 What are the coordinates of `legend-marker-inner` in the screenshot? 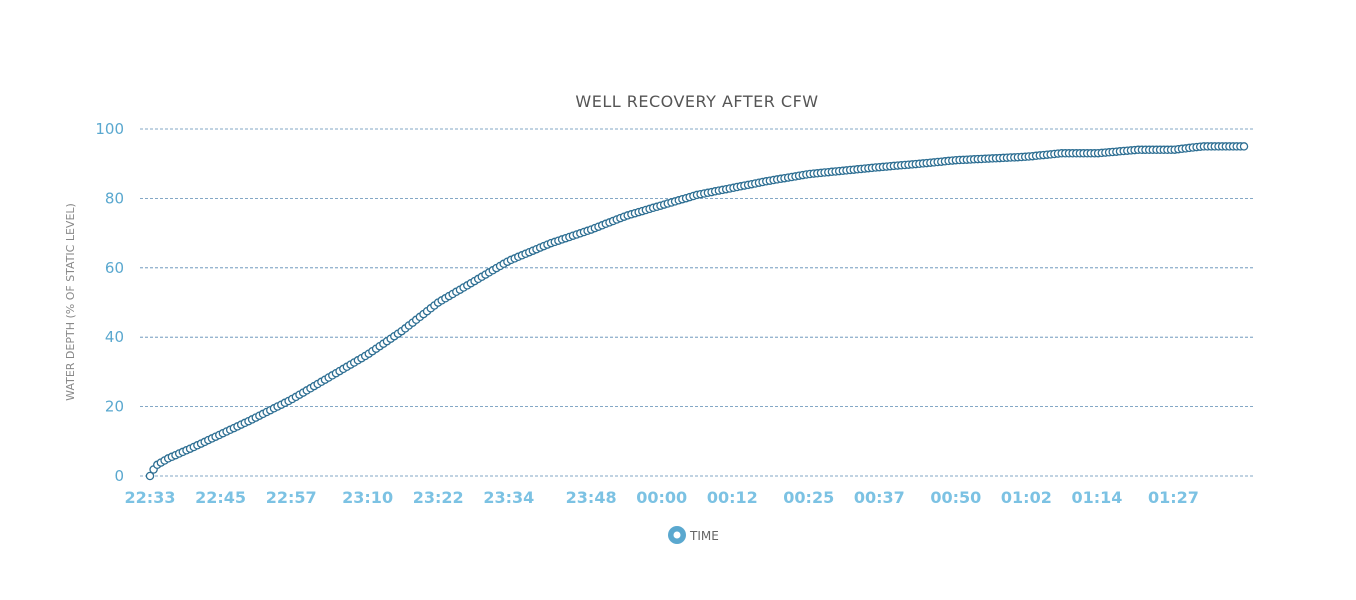 It's located at (677, 535).